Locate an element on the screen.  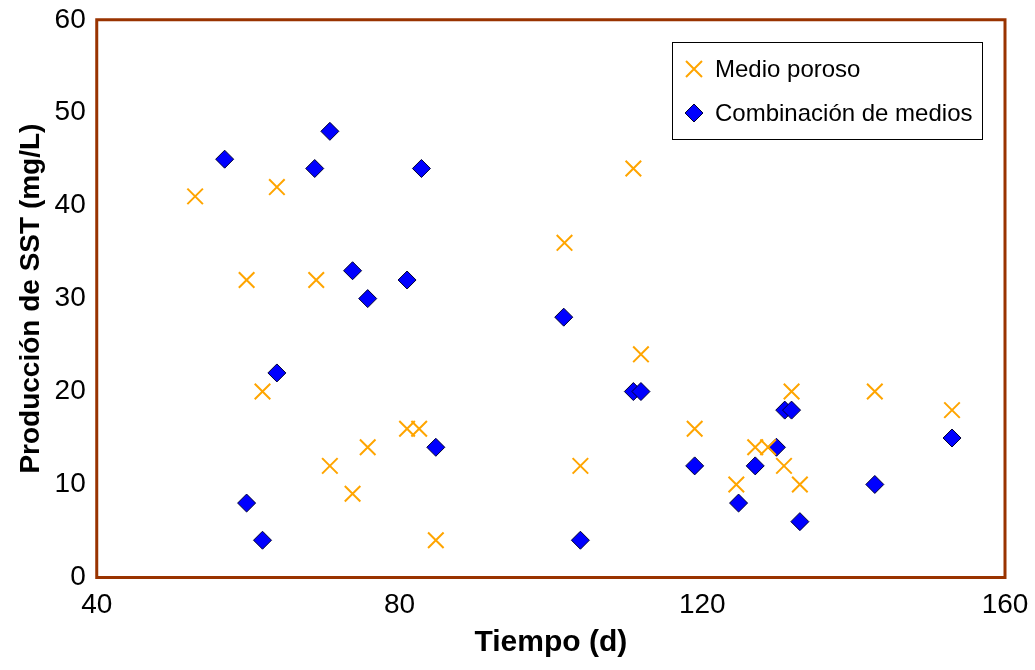
y-tick-label: 20 is located at coordinates (70, 390).